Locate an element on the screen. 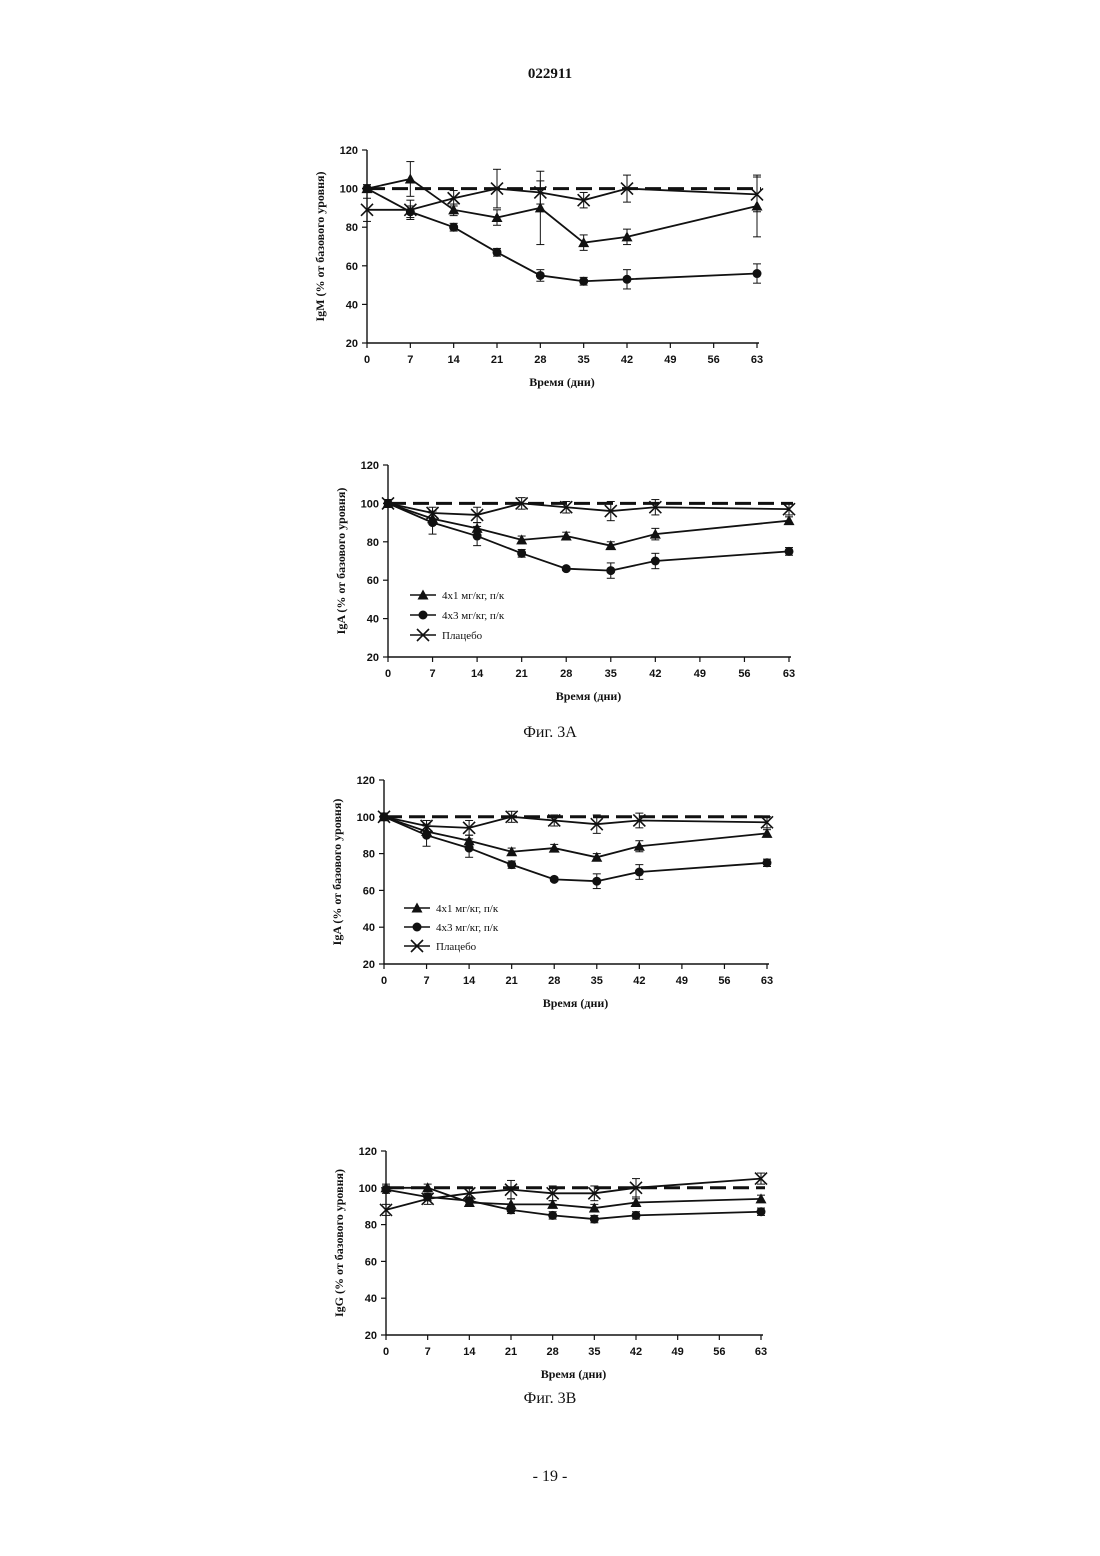 The image size is (1100, 1556). y-axis-title: IgM (% от базового уровня) is located at coordinates (320, 247).